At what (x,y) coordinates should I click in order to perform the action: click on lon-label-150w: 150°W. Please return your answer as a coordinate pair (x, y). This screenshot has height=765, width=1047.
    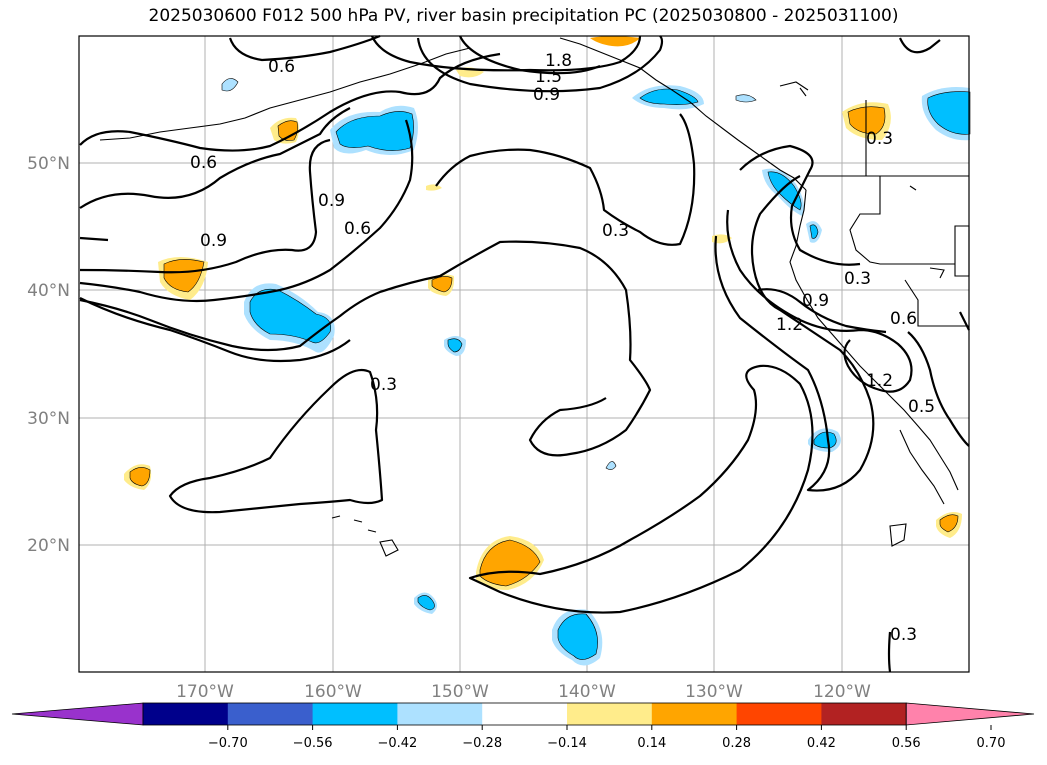
    Looking at the image, I should click on (460, 692).